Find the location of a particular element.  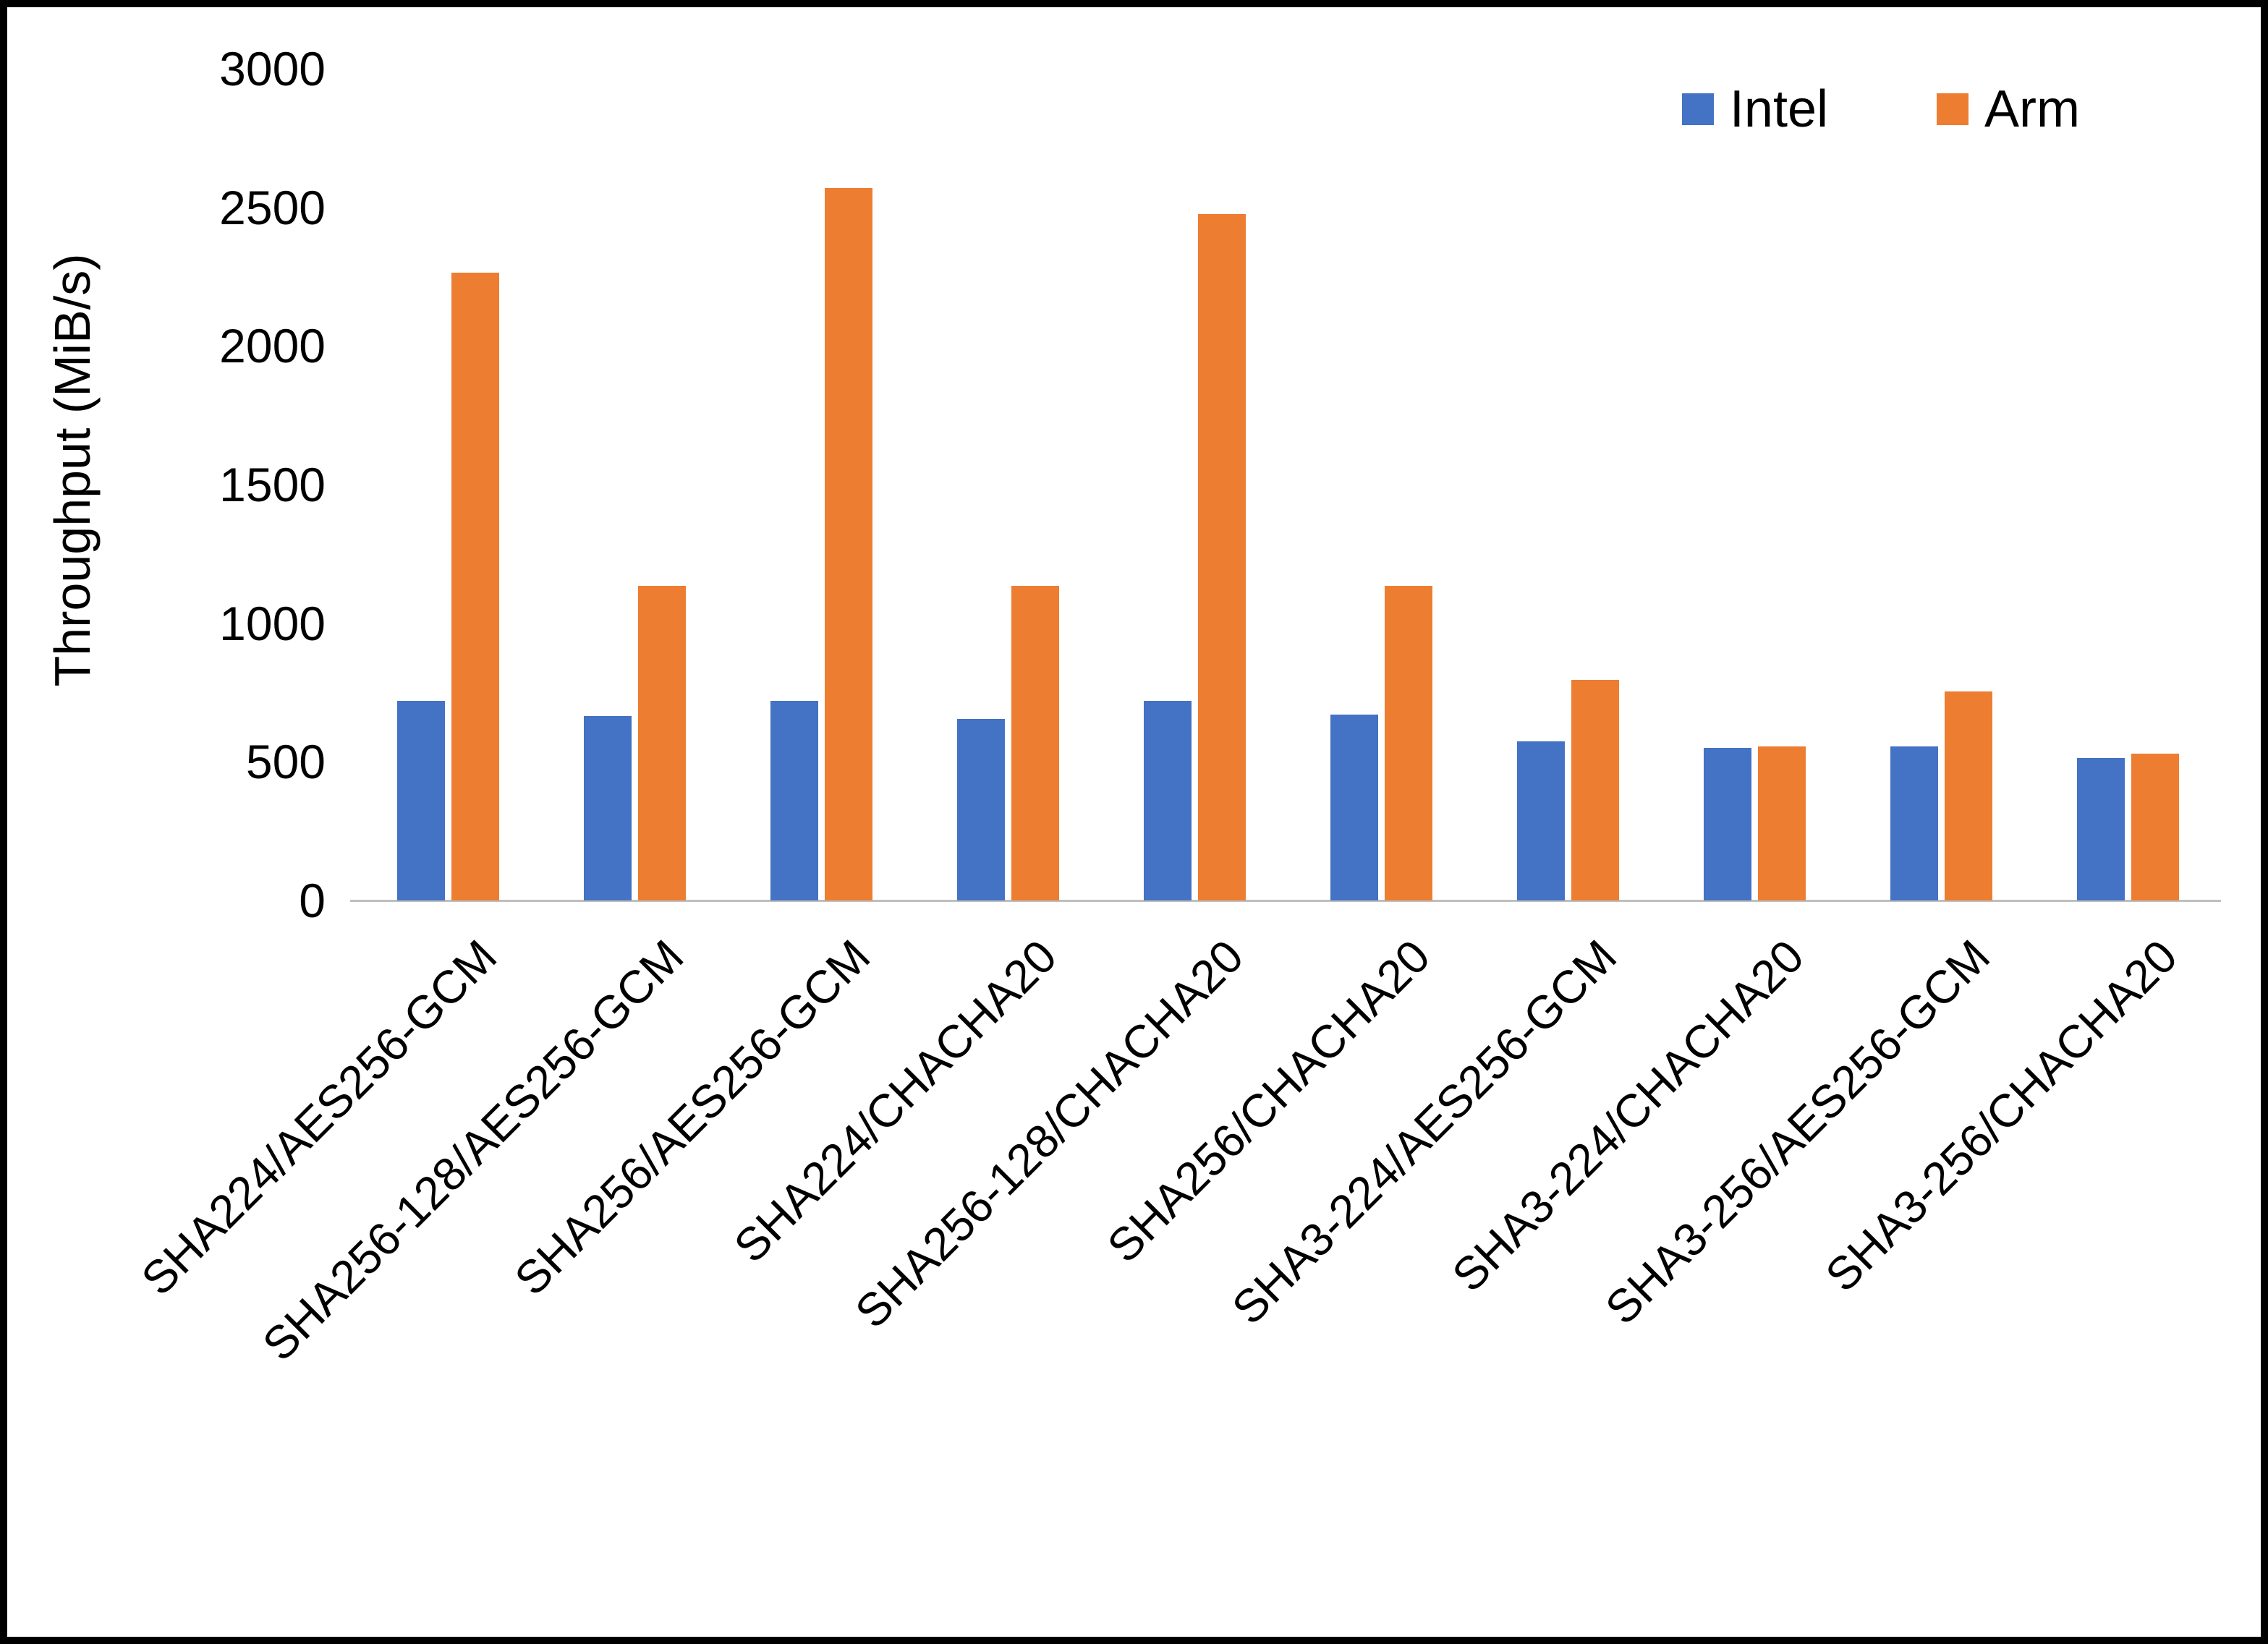

y-tick-label: 2000 is located at coordinates (272, 346).